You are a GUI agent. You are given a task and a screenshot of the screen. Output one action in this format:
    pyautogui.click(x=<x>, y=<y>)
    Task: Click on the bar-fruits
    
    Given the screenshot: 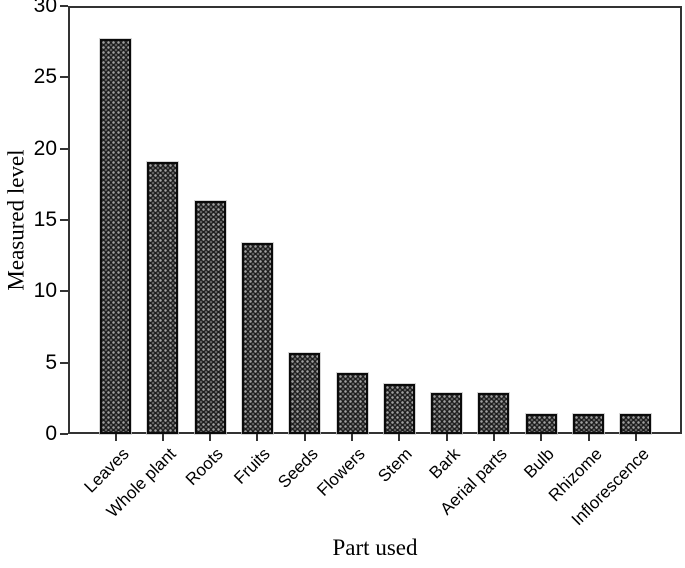 What is the action you would take?
    pyautogui.click(x=257, y=338)
    